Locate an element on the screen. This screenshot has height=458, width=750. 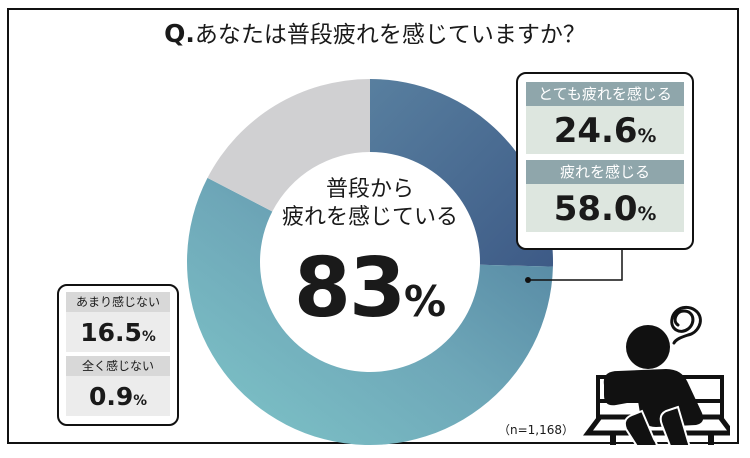
center-number: 83 is located at coordinates (349, 288).